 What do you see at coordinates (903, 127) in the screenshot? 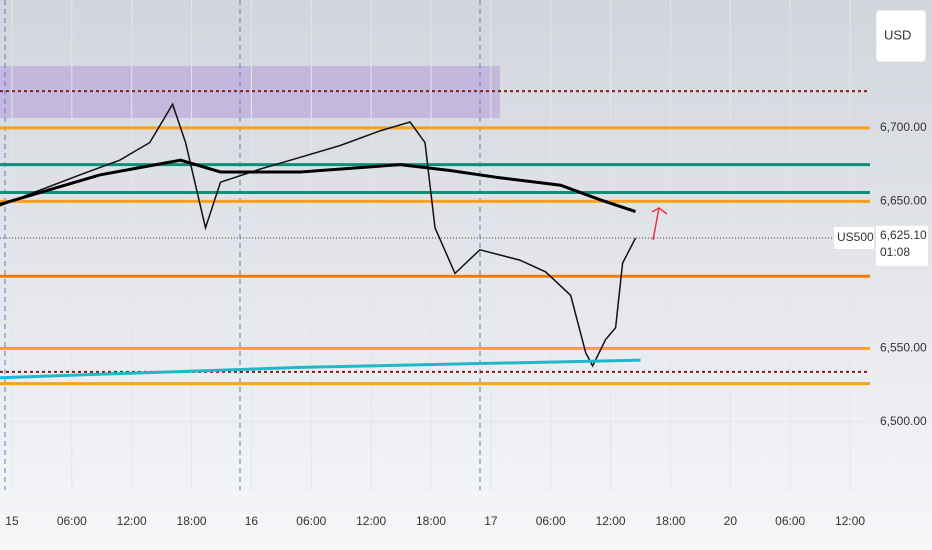
I see `y-tick-label: 6,700.00` at bounding box center [903, 127].